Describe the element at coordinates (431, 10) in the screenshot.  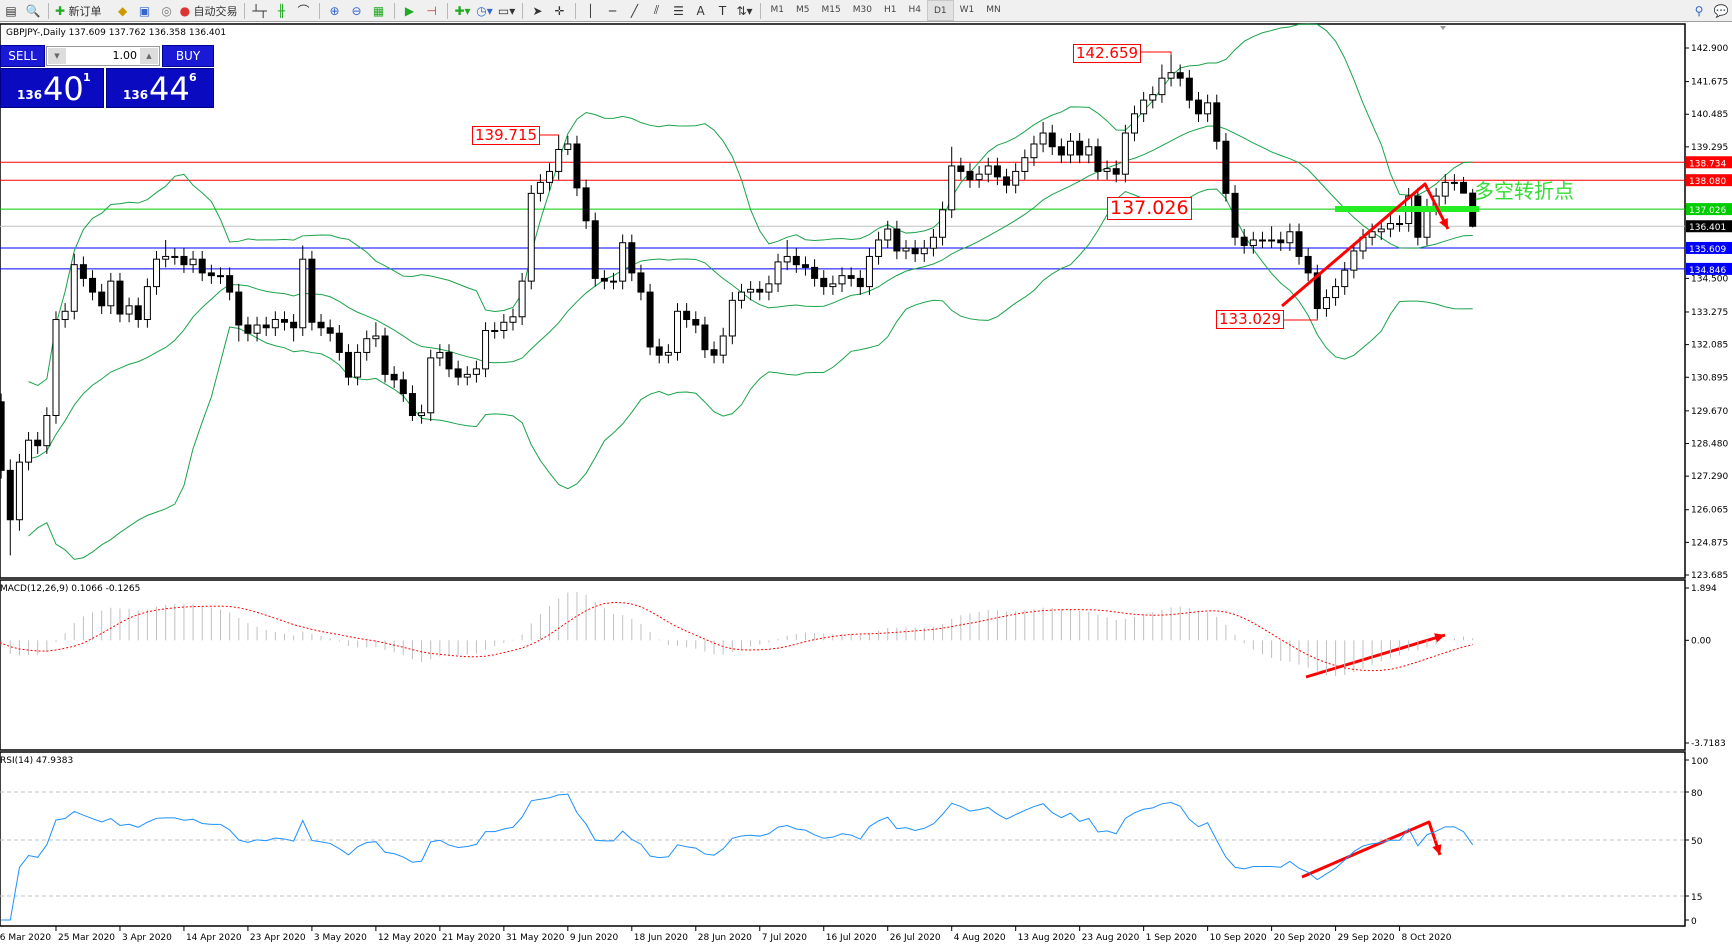
I see `chart-shift-icon: ⊣` at that location.